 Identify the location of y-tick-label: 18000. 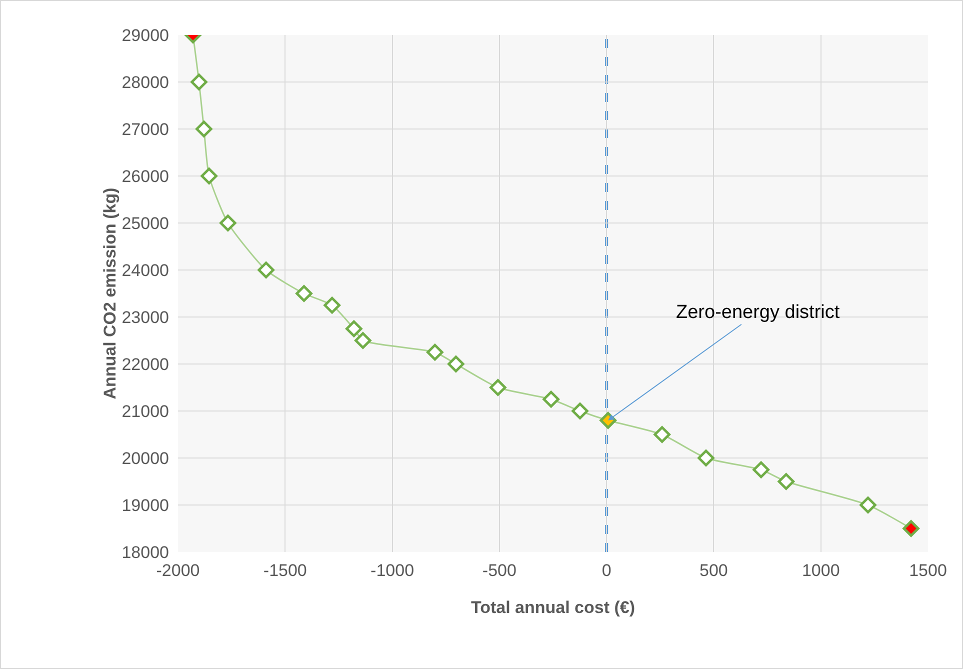
(145, 552).